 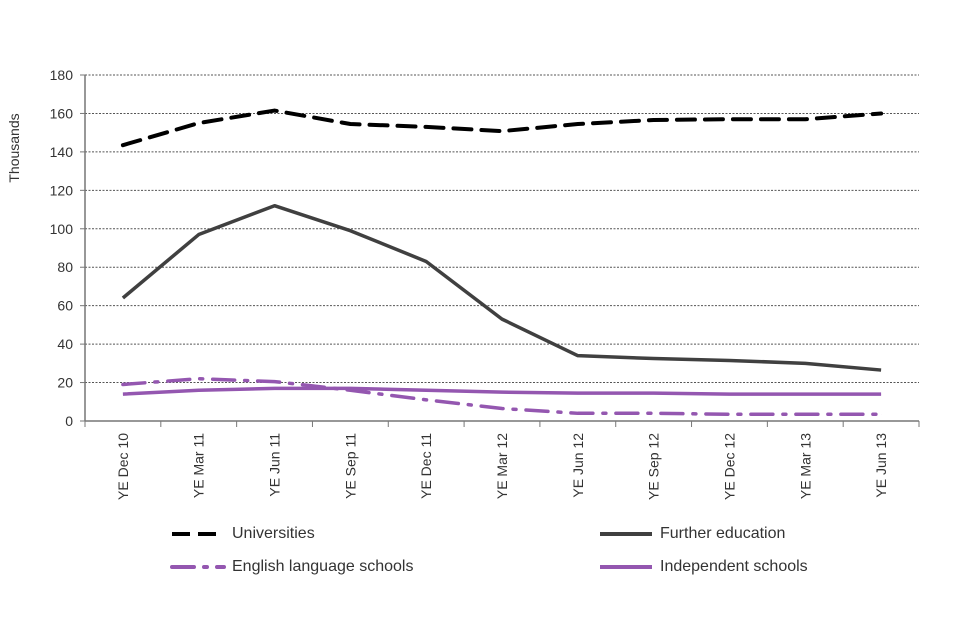 I want to click on x-tick-label: YE Dec 10, so click(x=123, y=466).